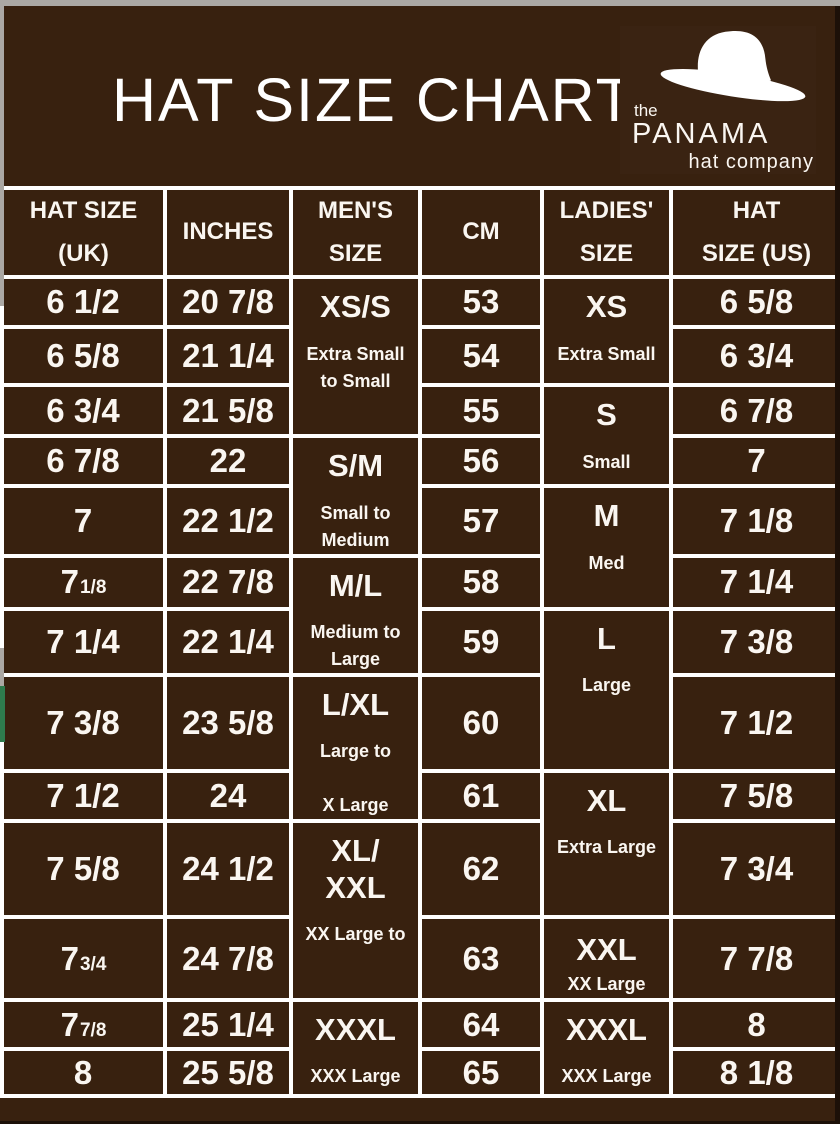 The height and width of the screenshot is (1124, 840). Describe the element at coordinates (481, 1025) in the screenshot. I see `cm-cell: 64` at that location.